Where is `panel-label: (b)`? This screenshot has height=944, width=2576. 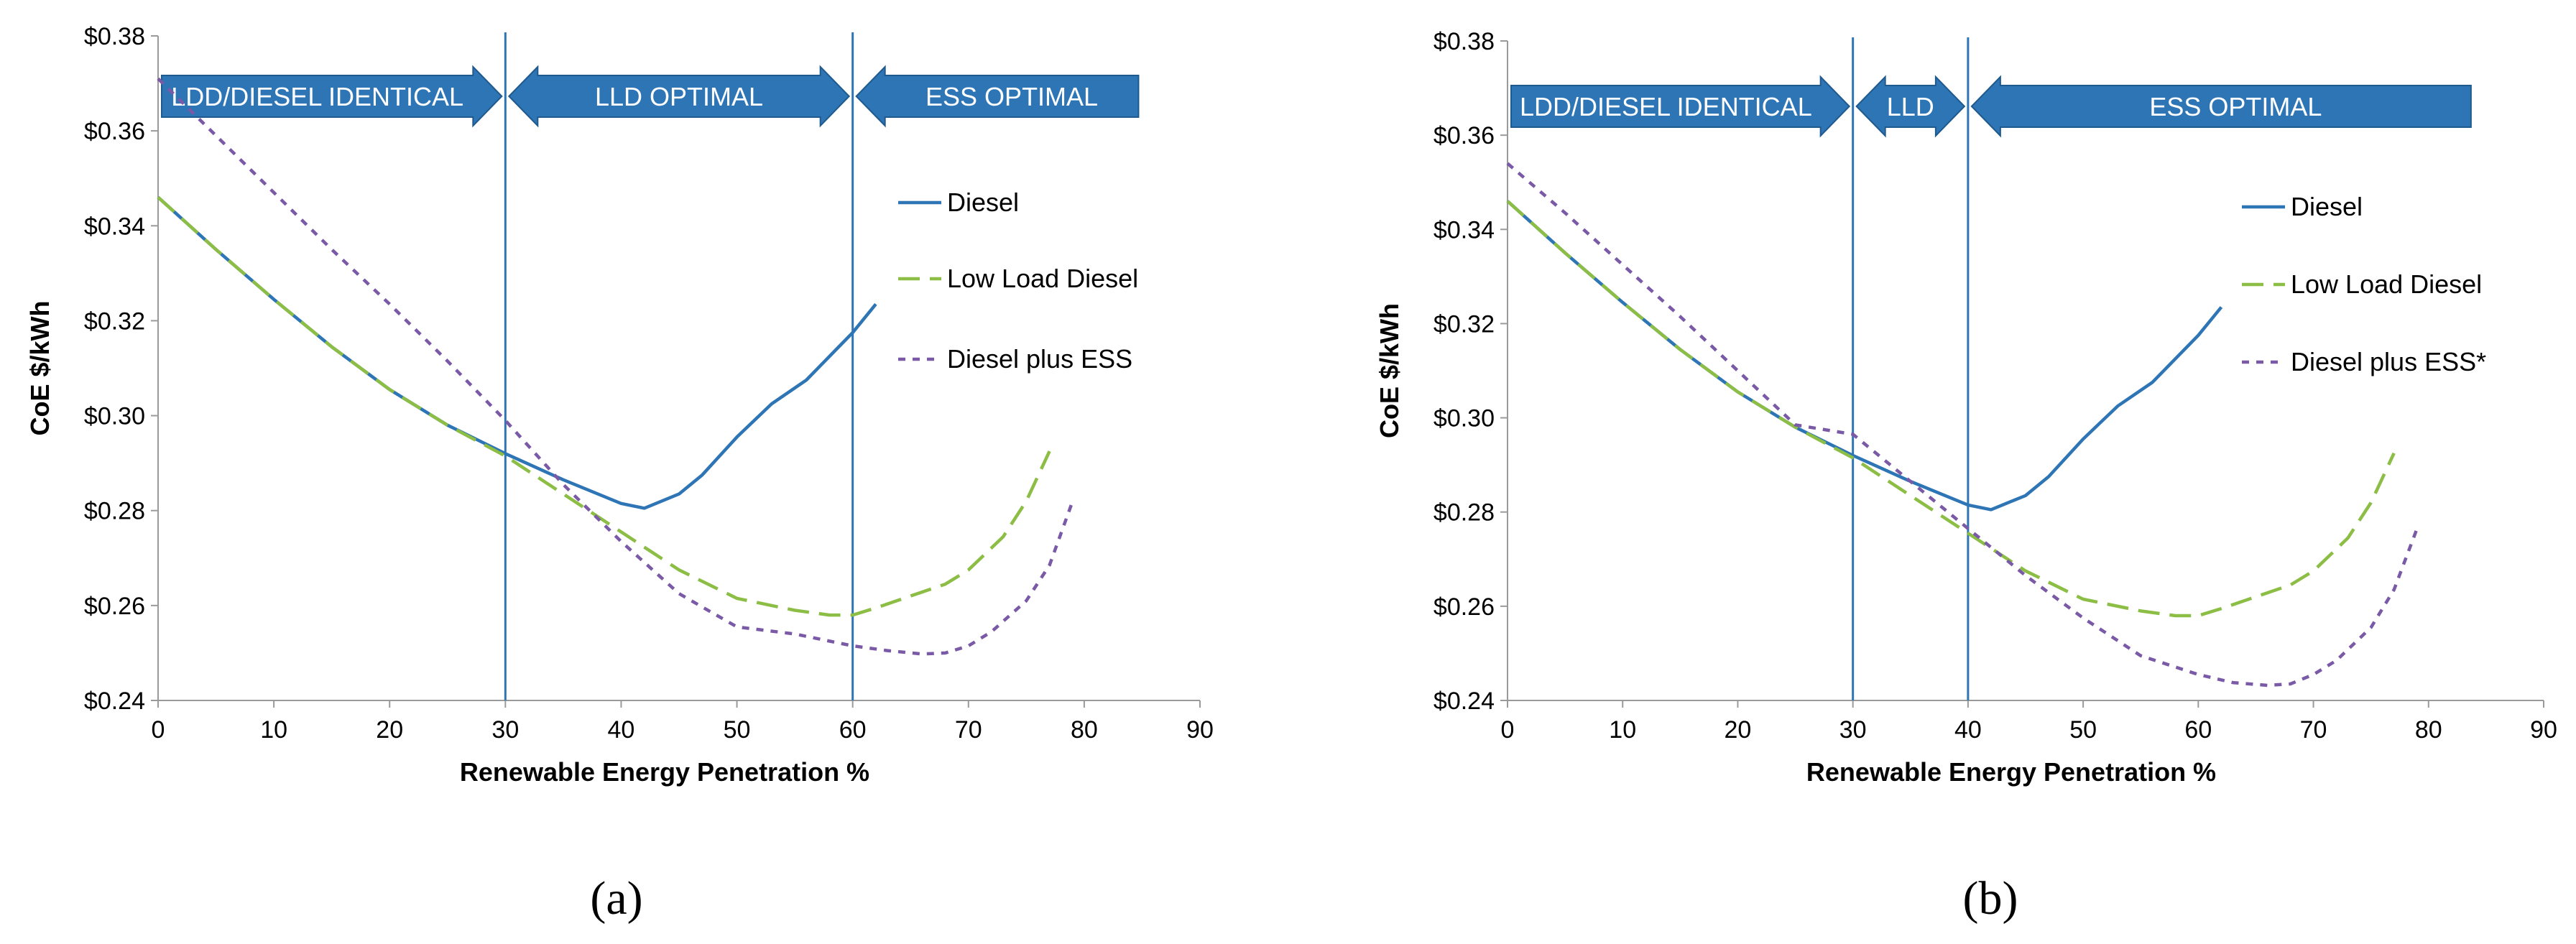
panel-label: (b) is located at coordinates (1990, 898).